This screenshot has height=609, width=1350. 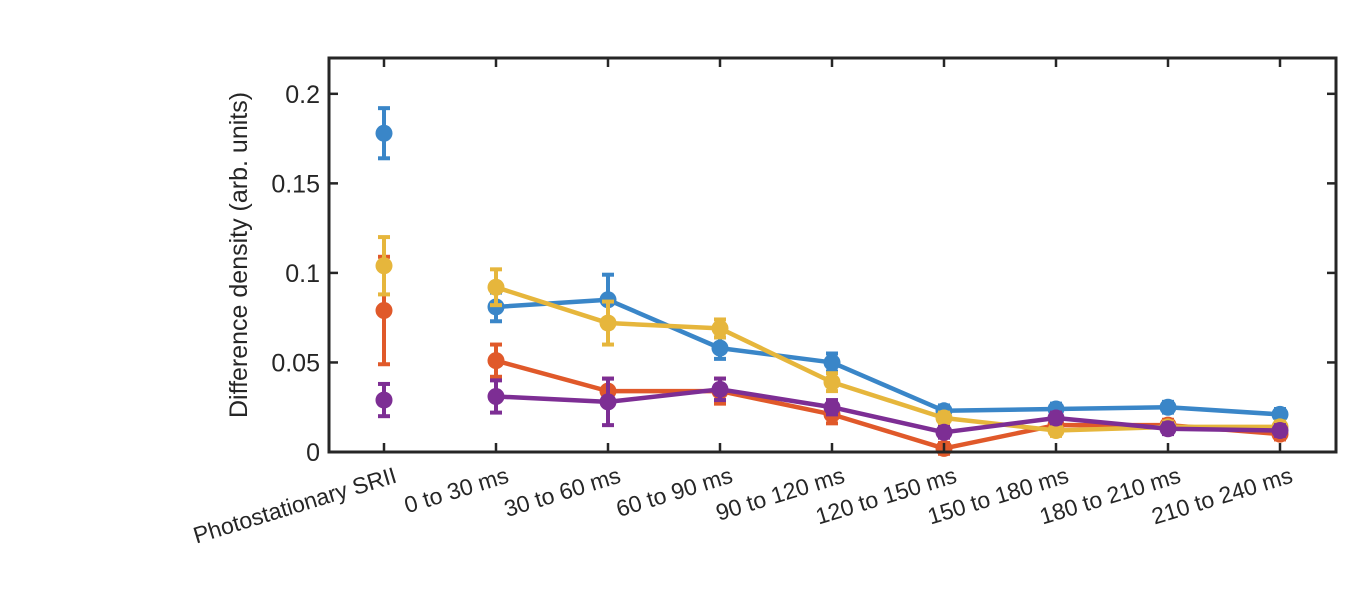 What do you see at coordinates (239, 255) in the screenshot?
I see `y-axis-label: Difference density (arb. units)` at bounding box center [239, 255].